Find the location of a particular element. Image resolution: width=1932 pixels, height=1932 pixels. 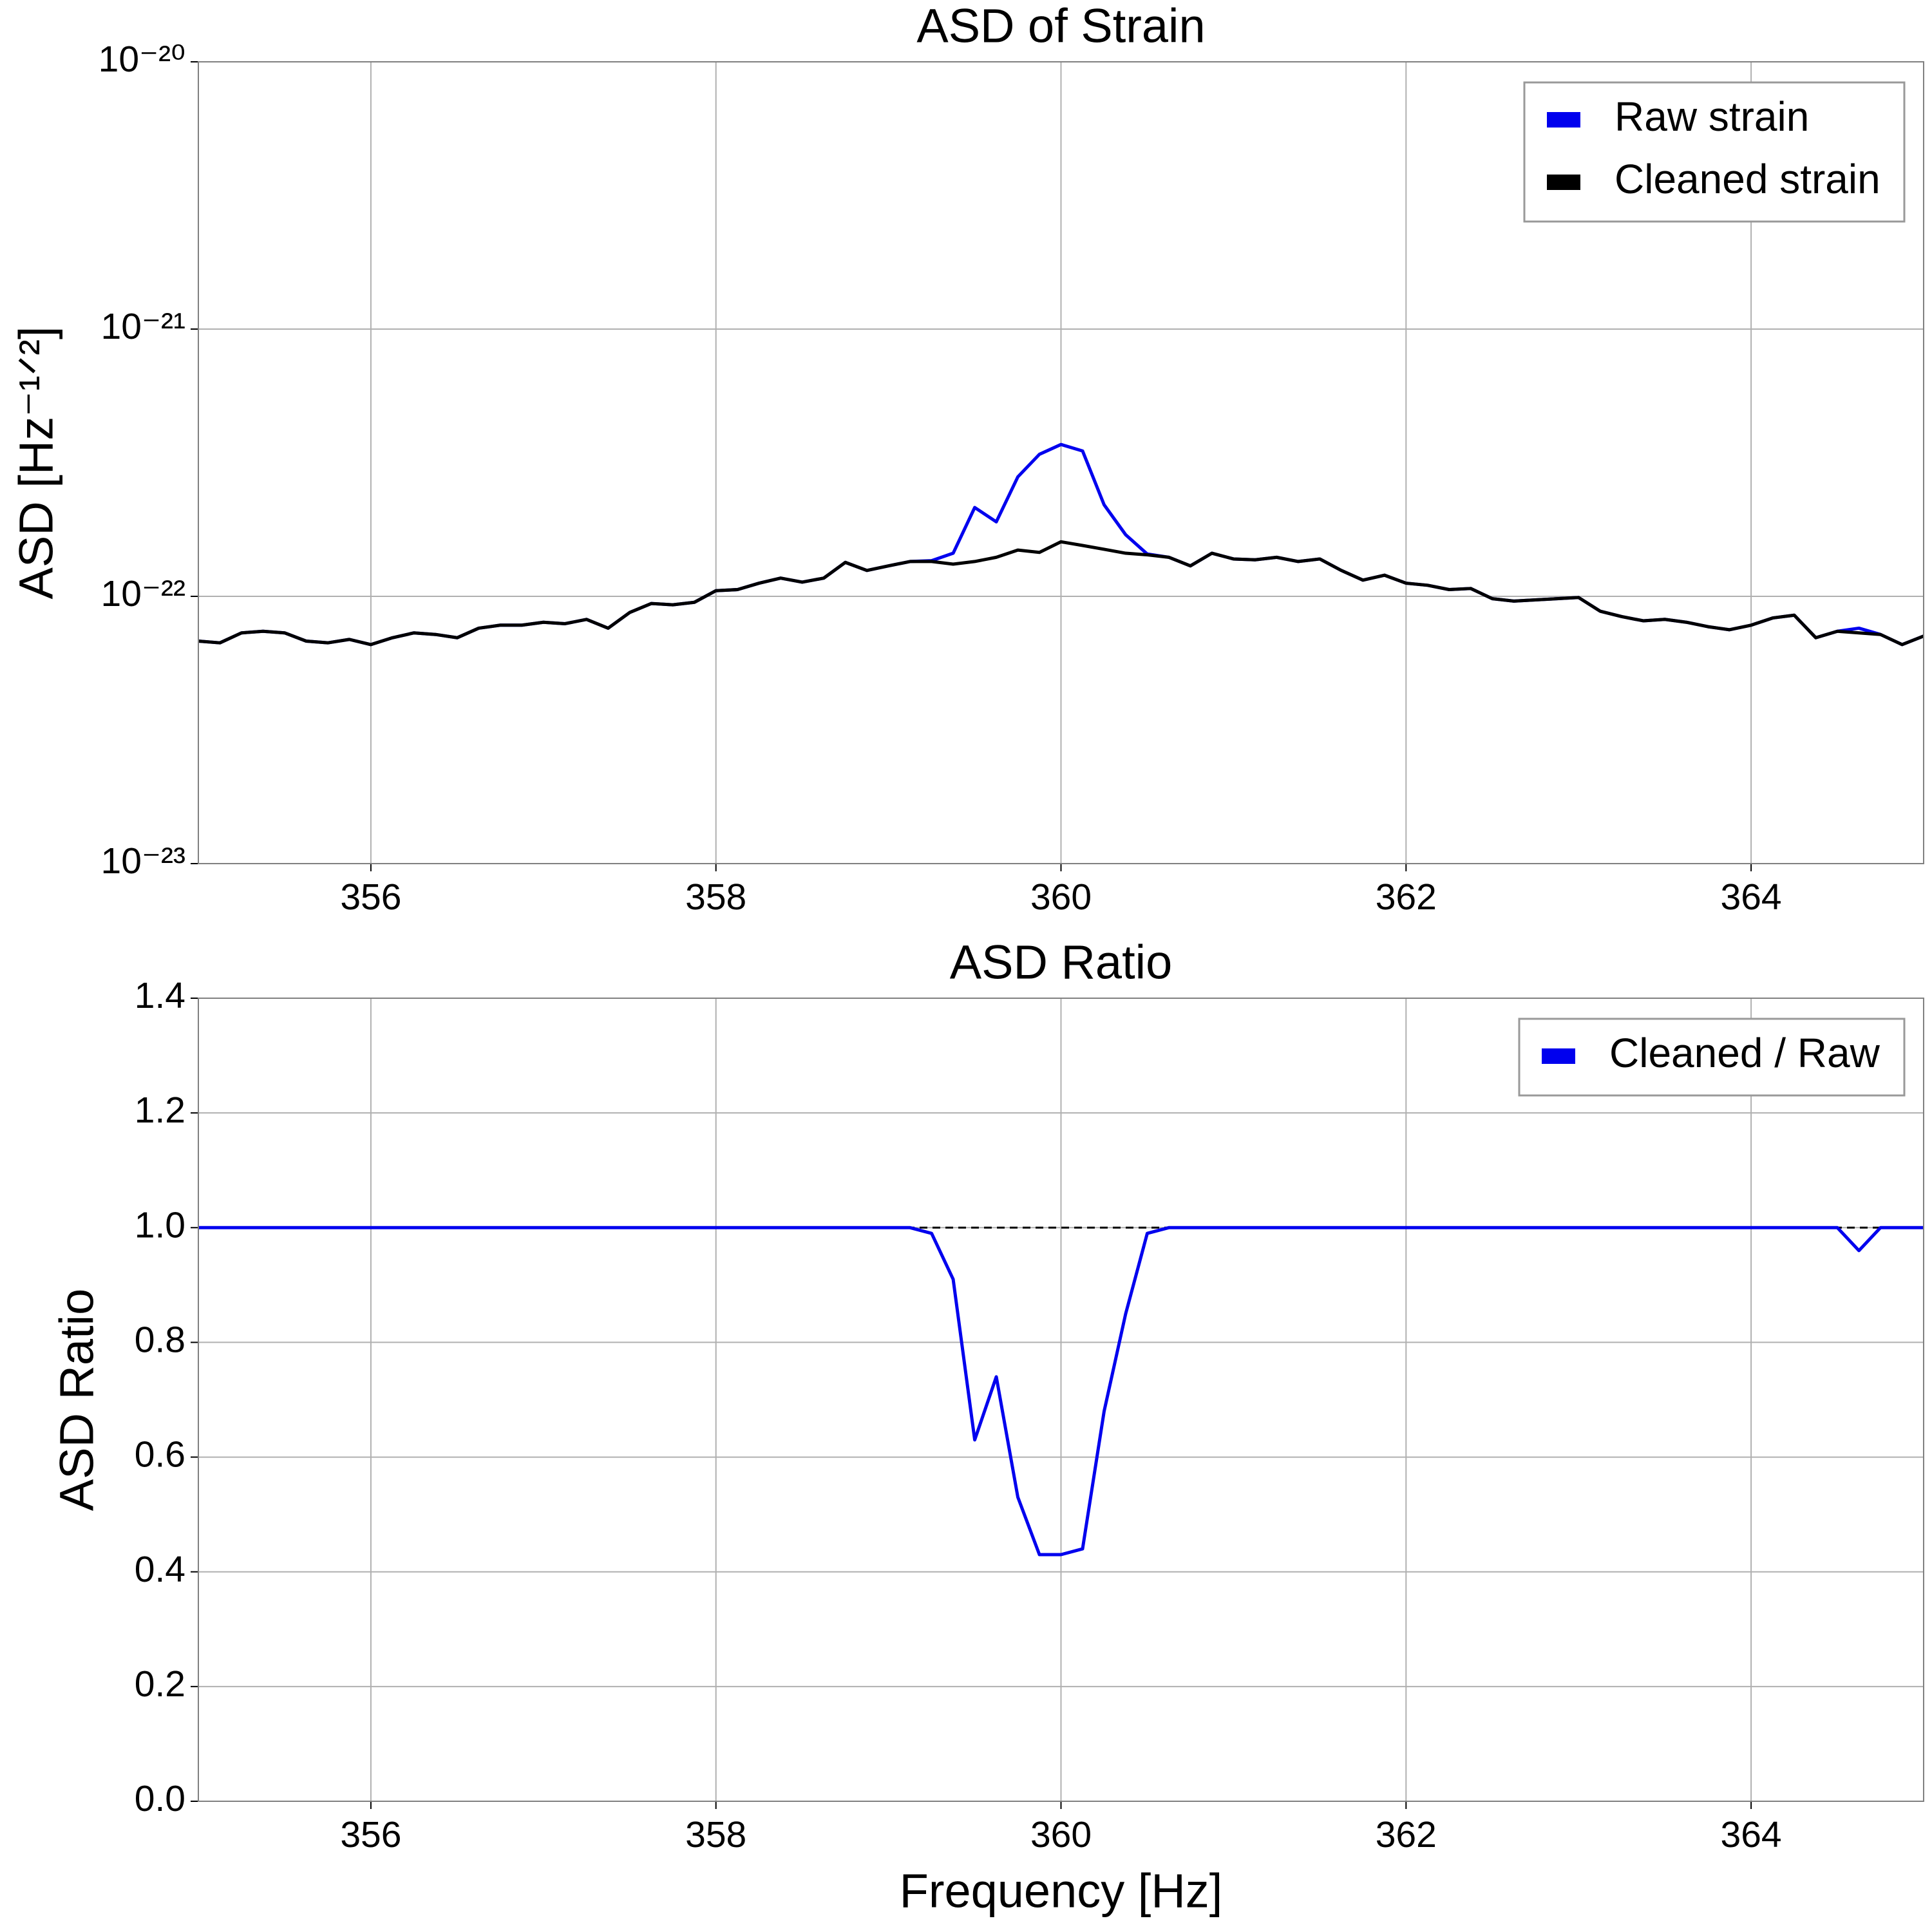

x-axis-label: Frequency [Hz] is located at coordinates (1061, 1891).